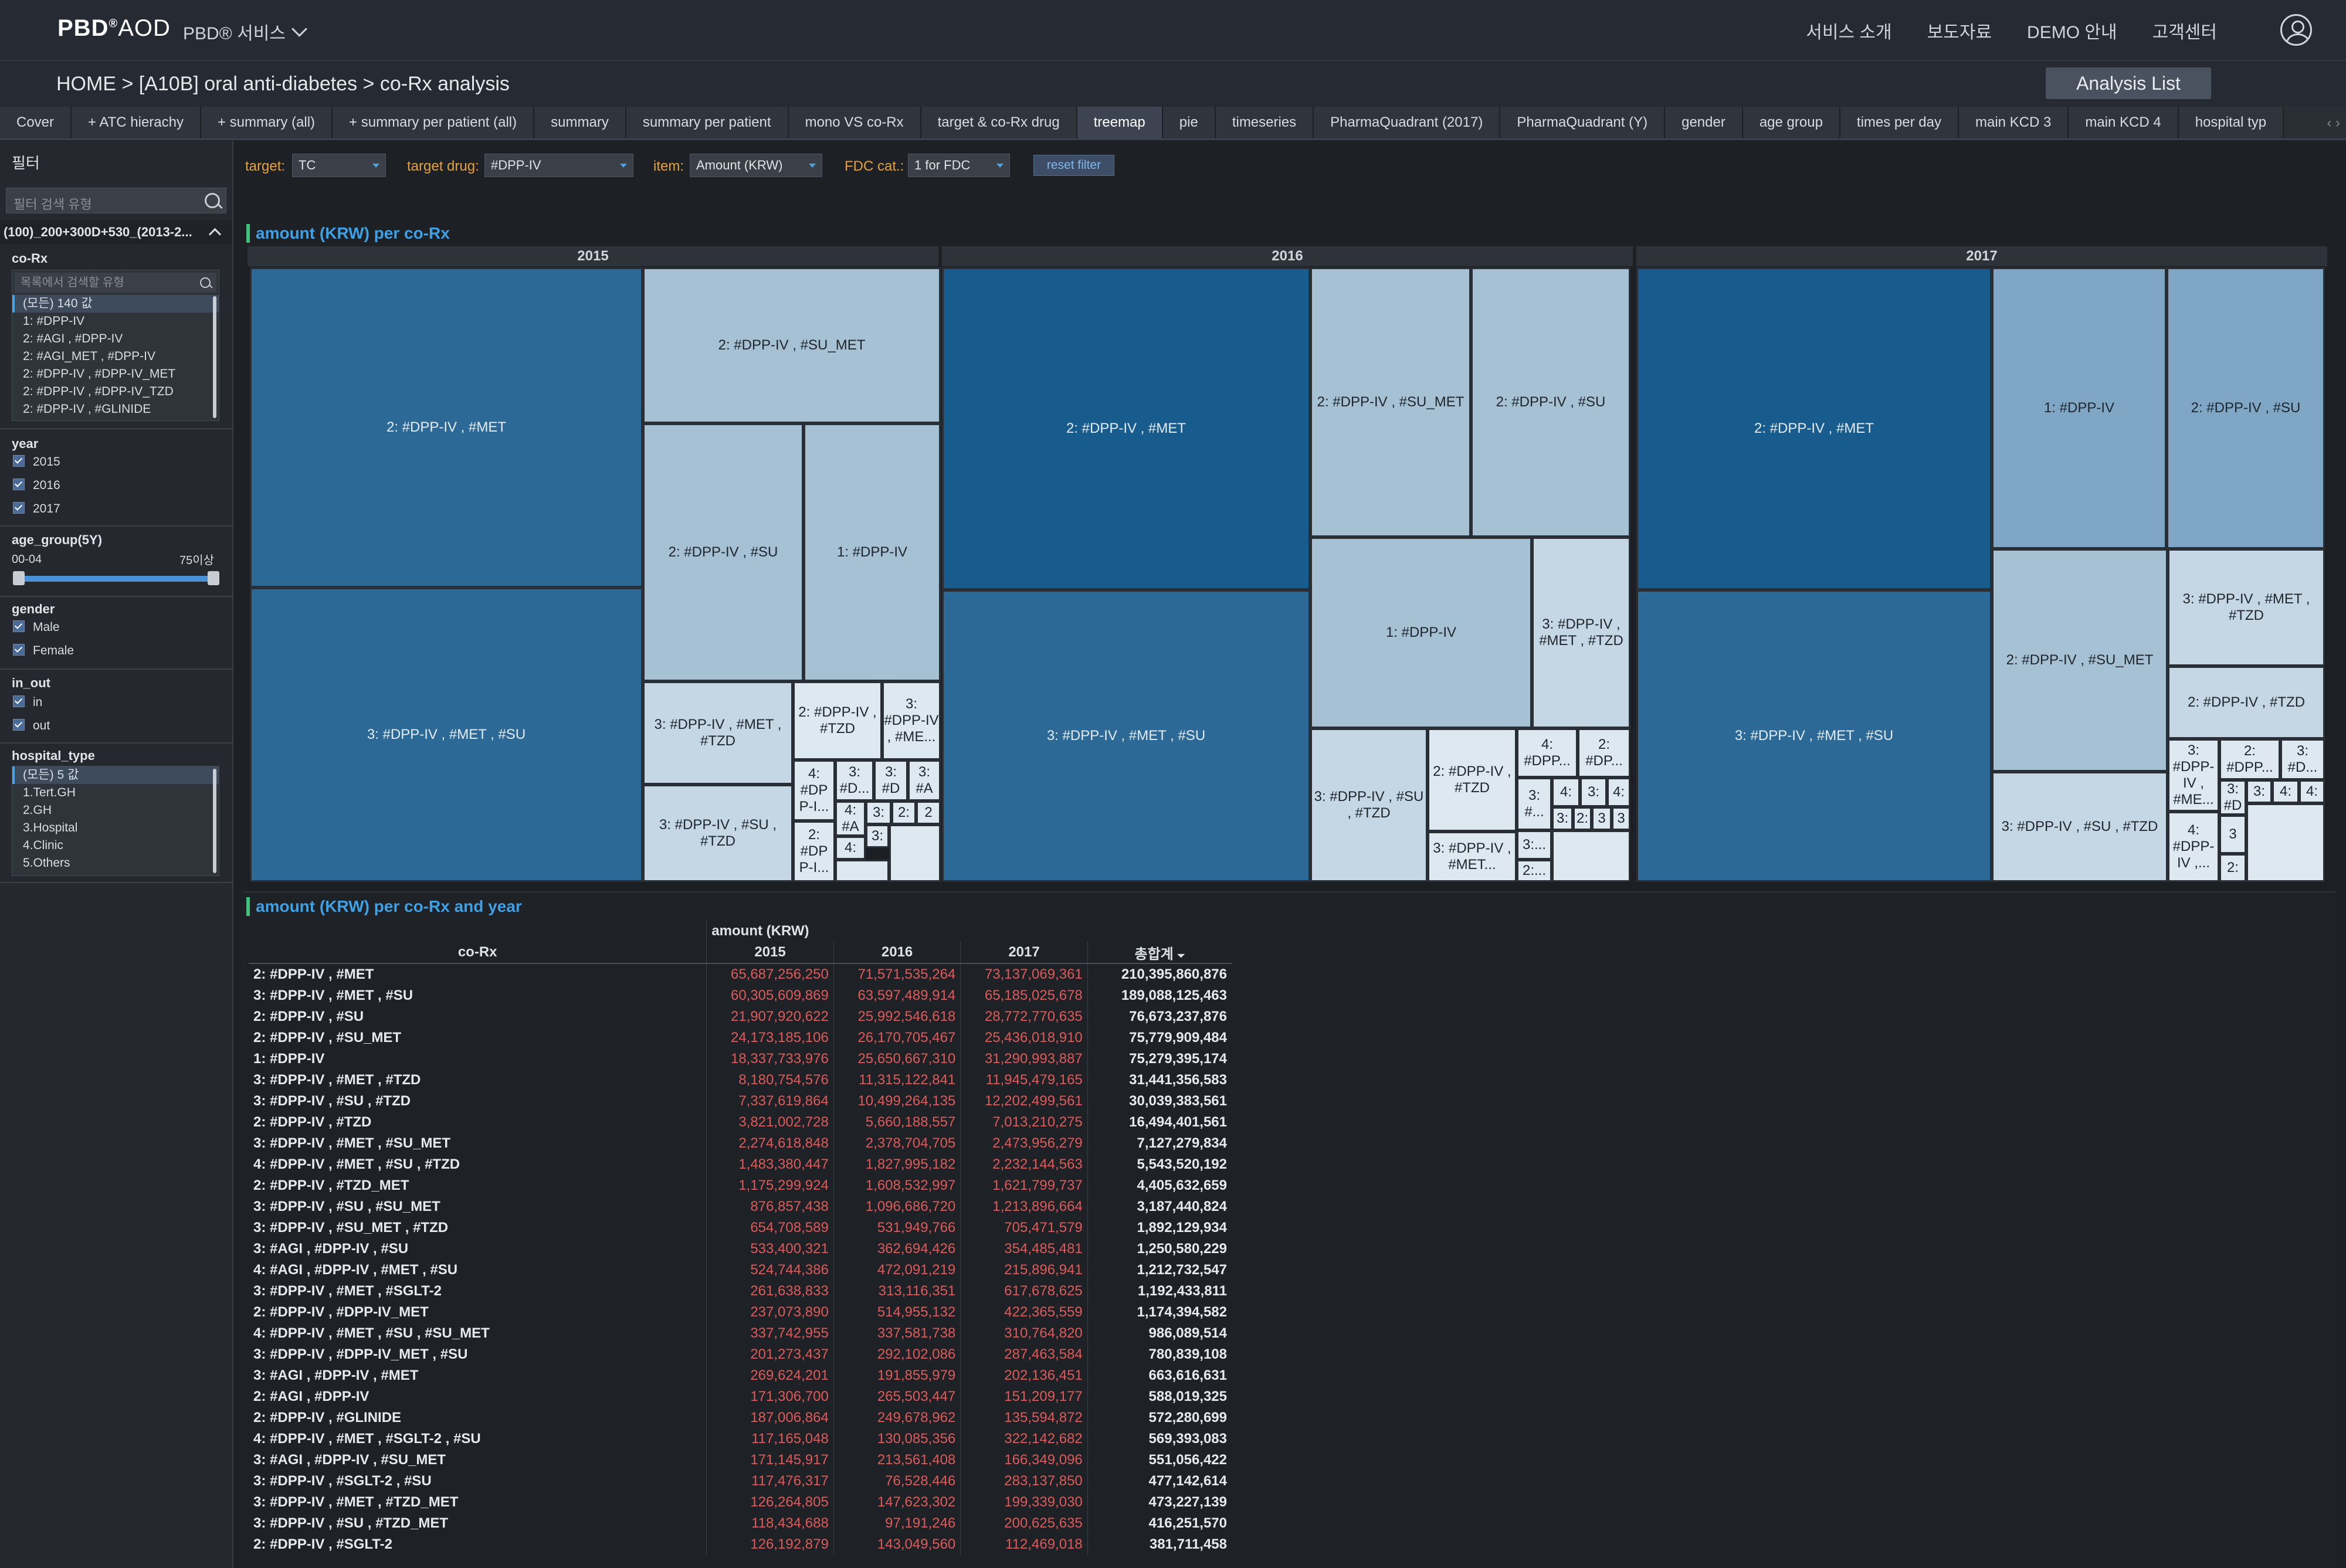 This screenshot has height=1568, width=2346. Describe the element at coordinates (43, 845) in the screenshot. I see `hospital-list-item: 4.Clinic` at that location.